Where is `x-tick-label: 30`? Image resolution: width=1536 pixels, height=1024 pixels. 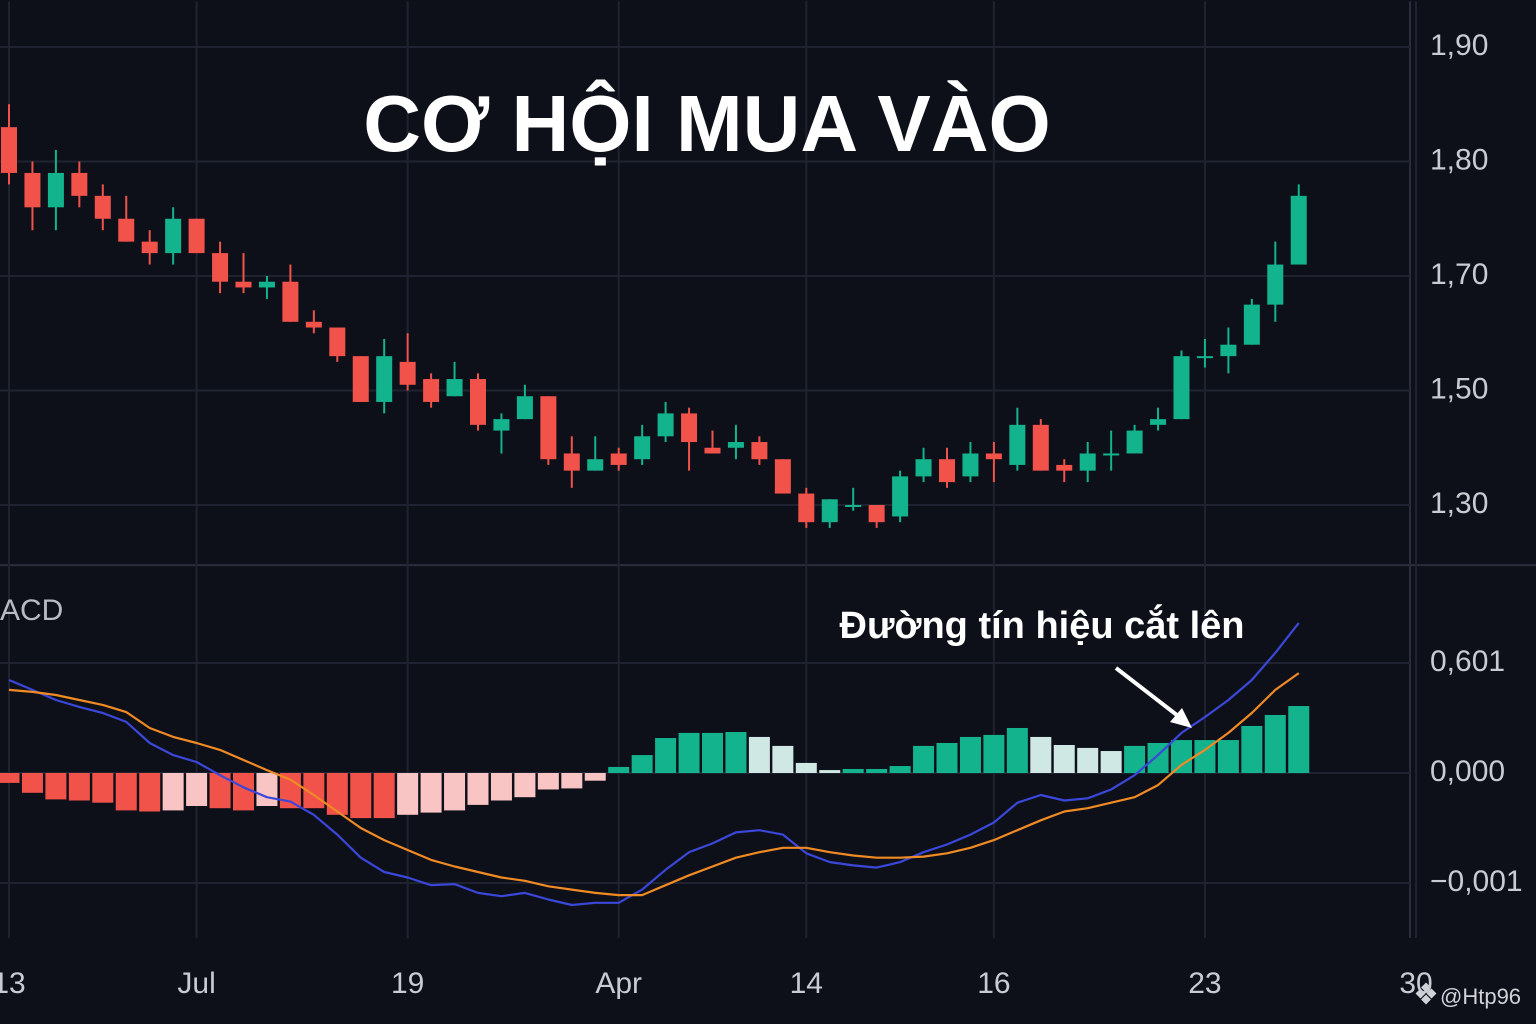
x-tick-label: 30 is located at coordinates (1415, 983).